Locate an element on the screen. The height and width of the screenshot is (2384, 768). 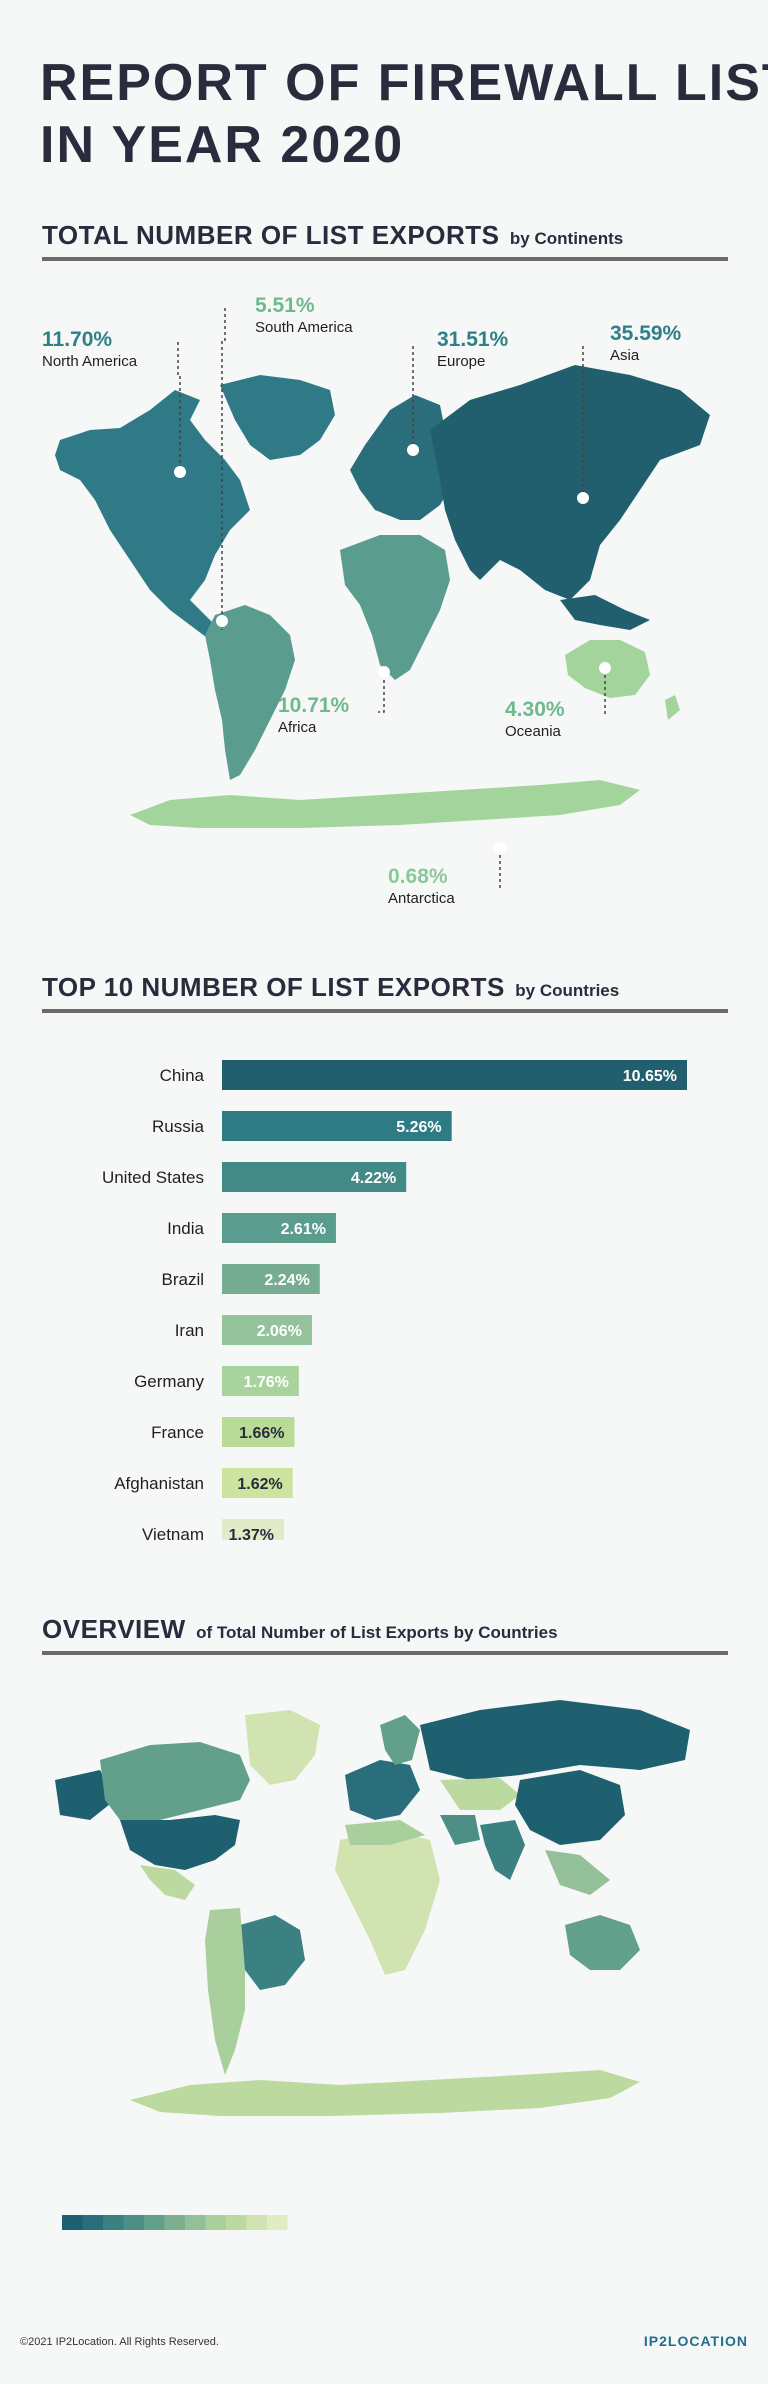
bar-value-germany: 1.76% is located at coordinates (265, 1382).